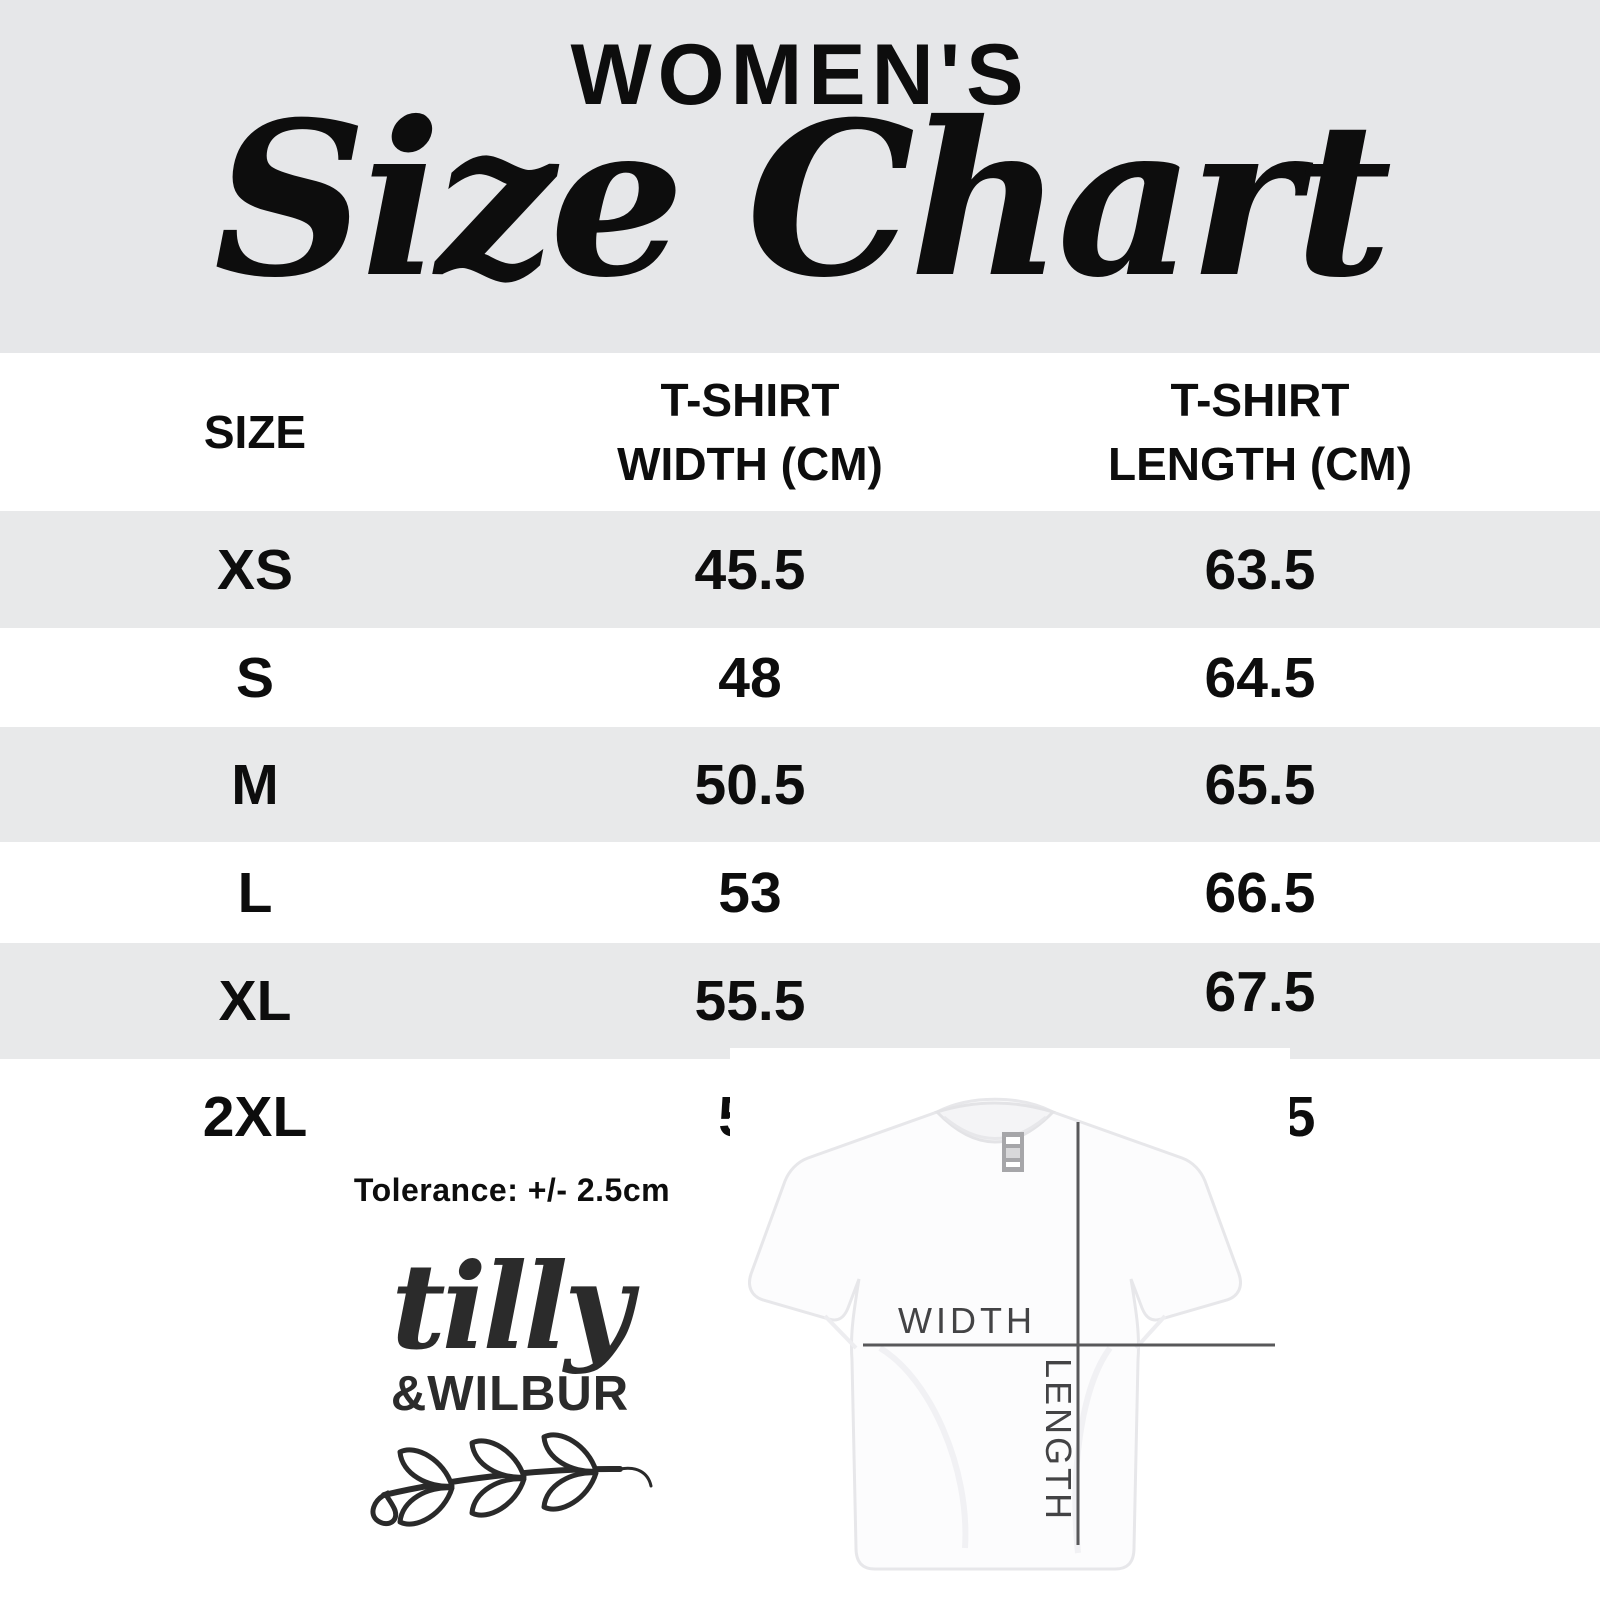  I want to click on column-header-width: T-SHIRT WIDTH (CM), so click(750, 432).